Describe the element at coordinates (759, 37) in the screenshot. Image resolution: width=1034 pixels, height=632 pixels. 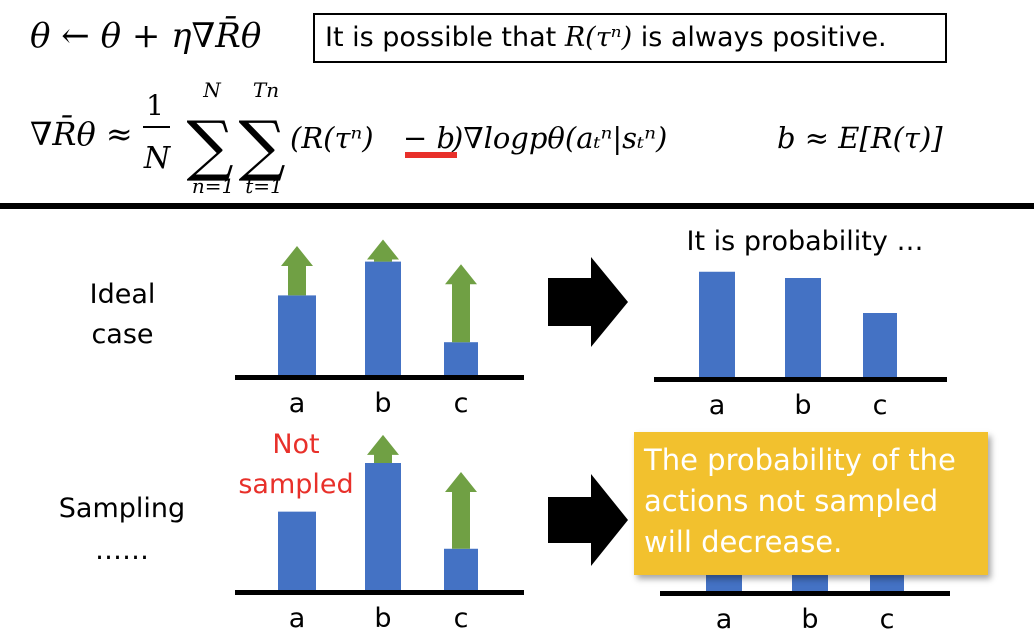
I see `note-suffix: is always positive.` at that location.